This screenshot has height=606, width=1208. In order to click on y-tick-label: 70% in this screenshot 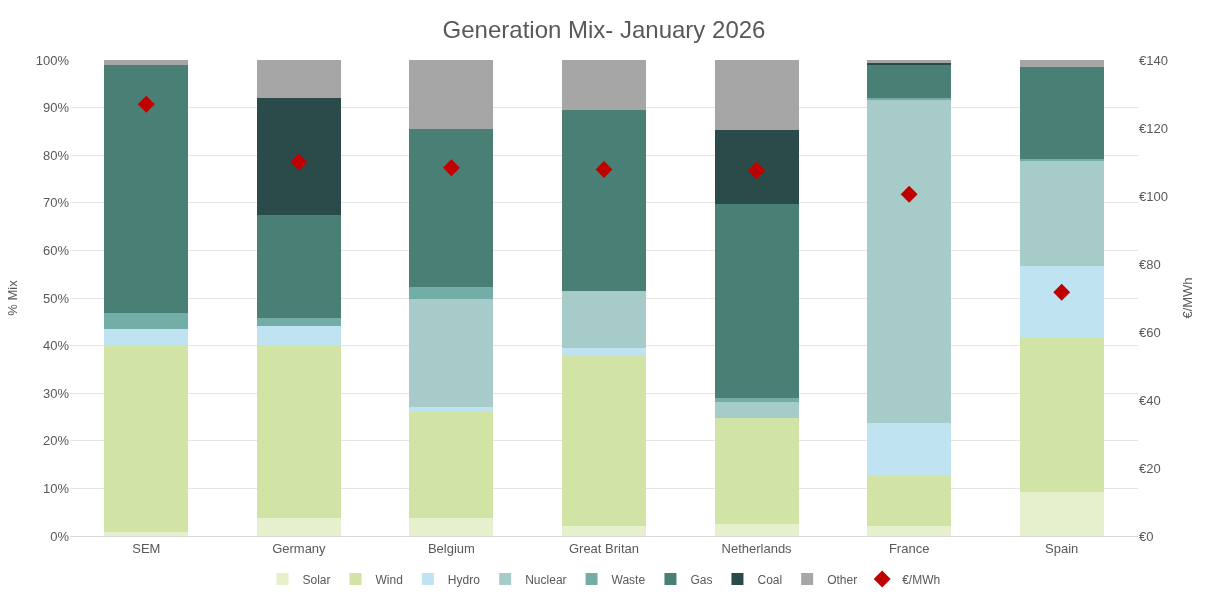, I will do `click(56, 203)`.